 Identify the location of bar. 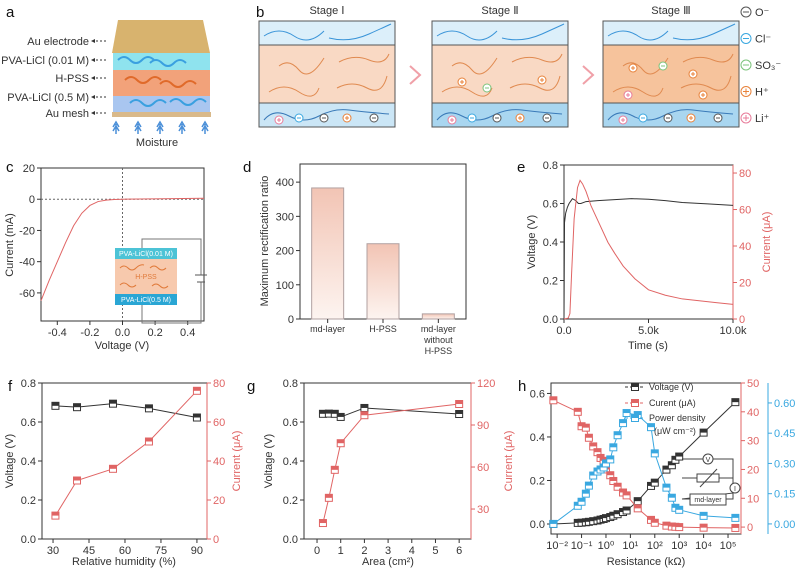
(383, 281).